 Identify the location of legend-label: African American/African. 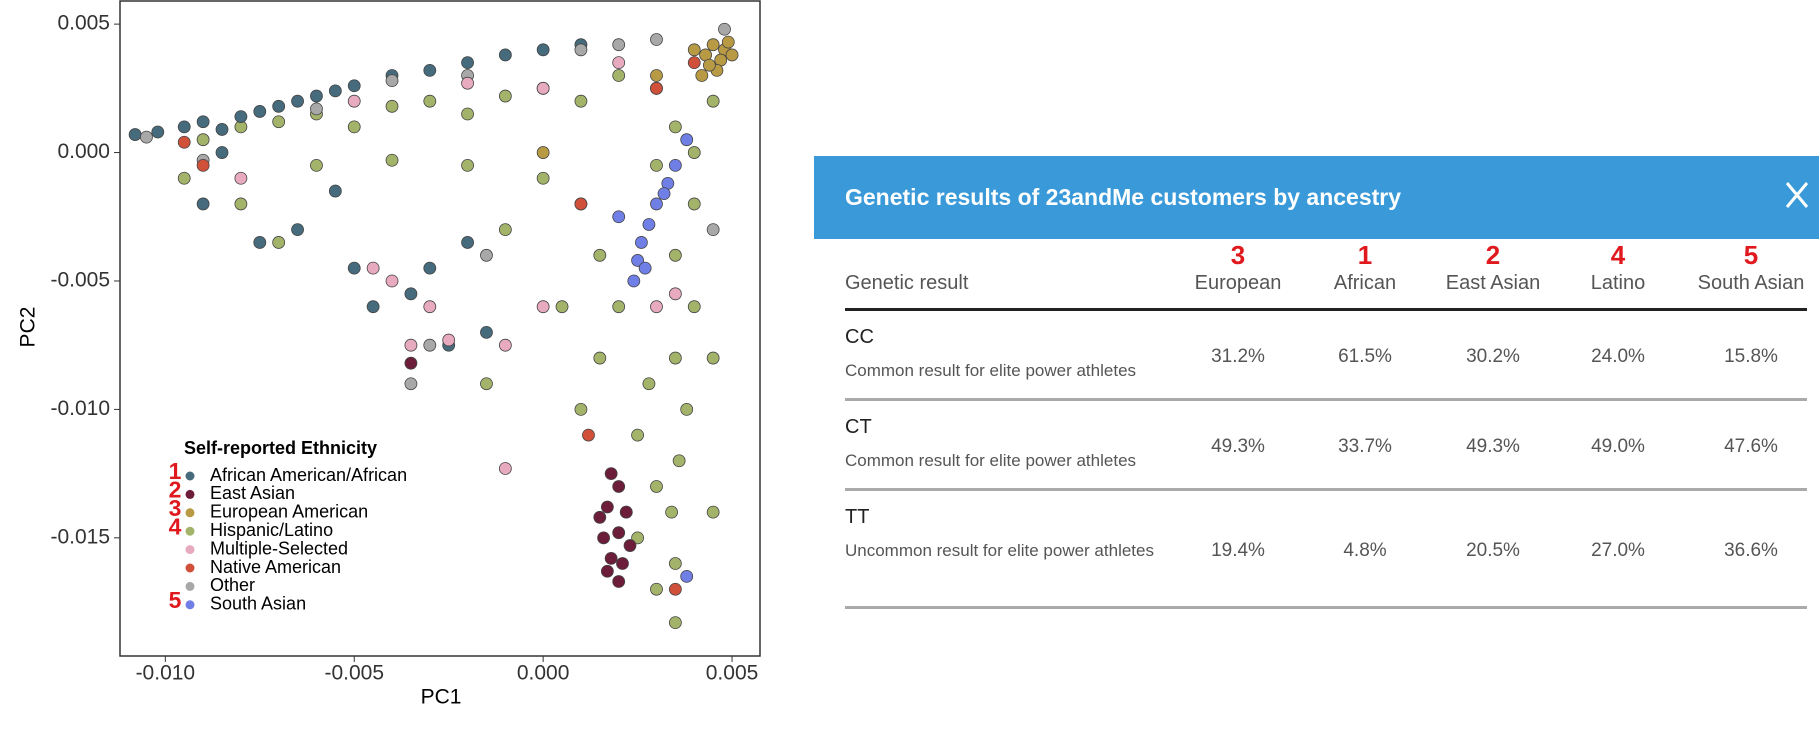
(308, 475).